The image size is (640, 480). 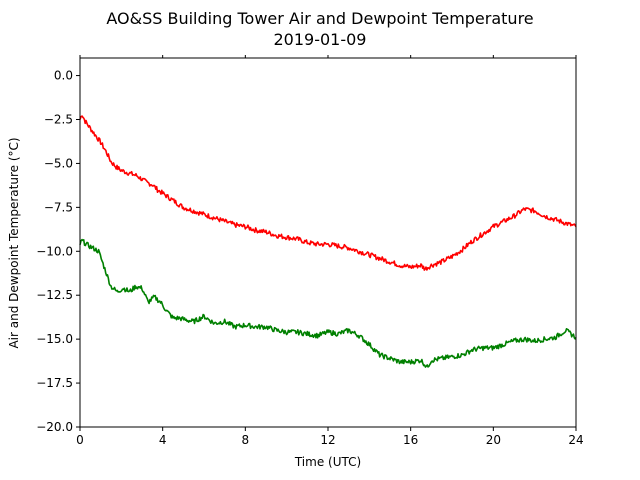 What do you see at coordinates (14, 242) in the screenshot?
I see `y-axis-label: Air and Dewpoint Temperature (°C)` at bounding box center [14, 242].